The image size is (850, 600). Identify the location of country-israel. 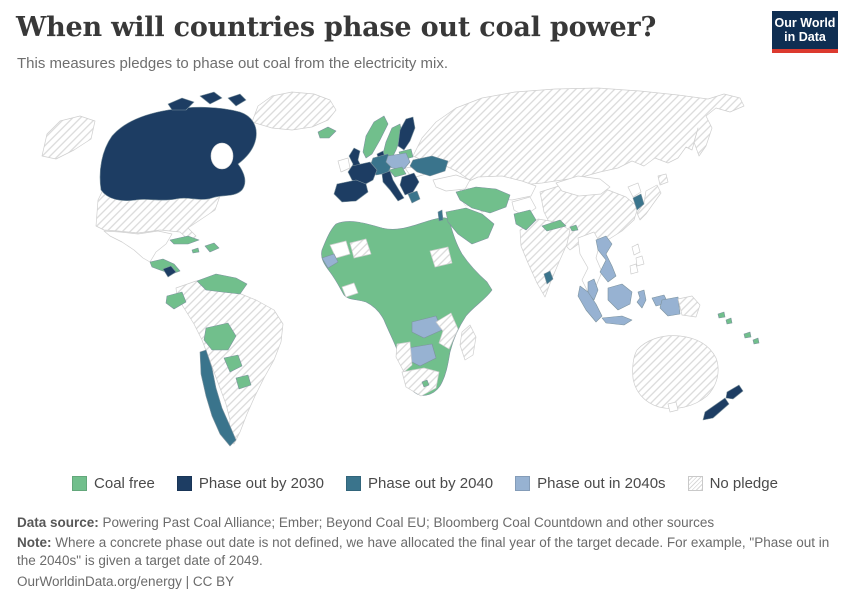
(440, 215).